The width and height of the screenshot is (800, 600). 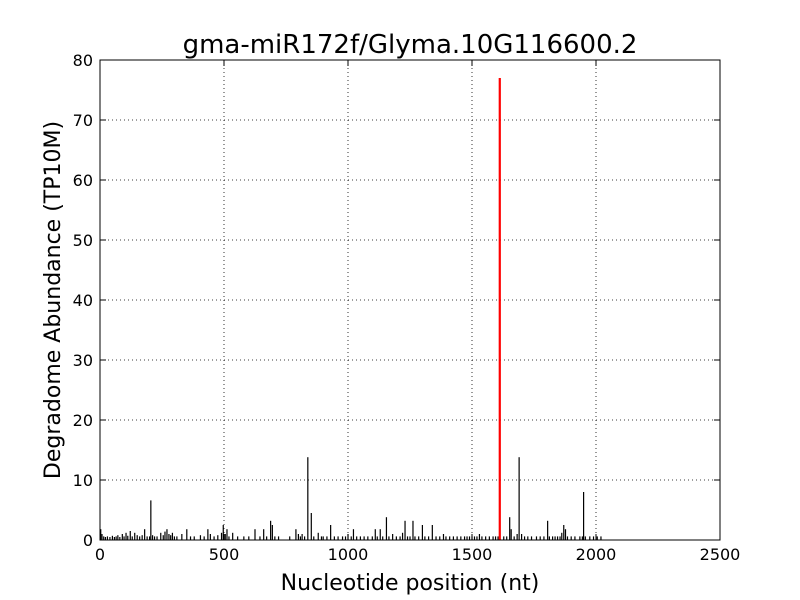 I want to click on y-tick-label: 60, so click(x=83, y=180).